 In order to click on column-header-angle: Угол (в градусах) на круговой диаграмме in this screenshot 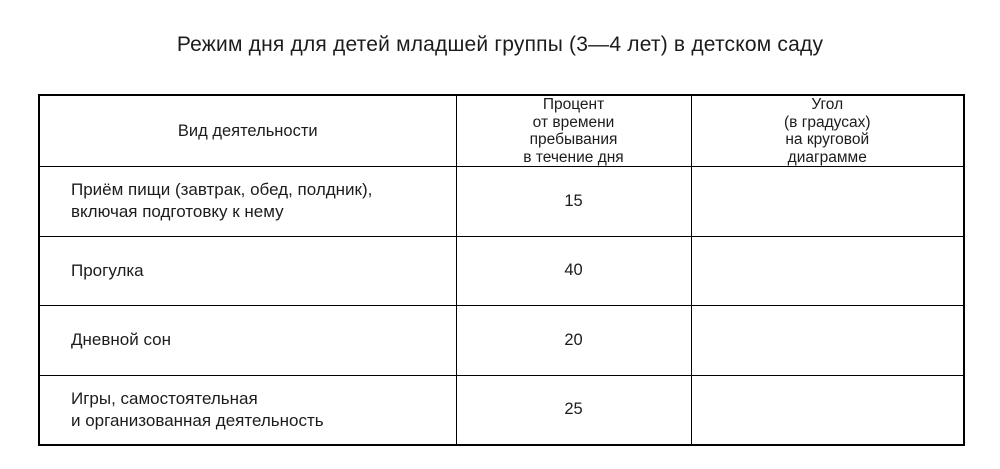, I will do `click(827, 130)`.